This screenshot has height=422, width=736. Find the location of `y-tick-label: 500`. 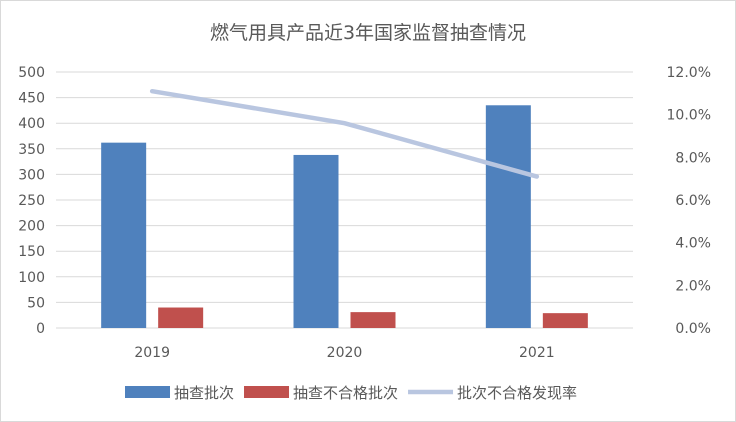

y-tick-label: 500 is located at coordinates (31, 73).